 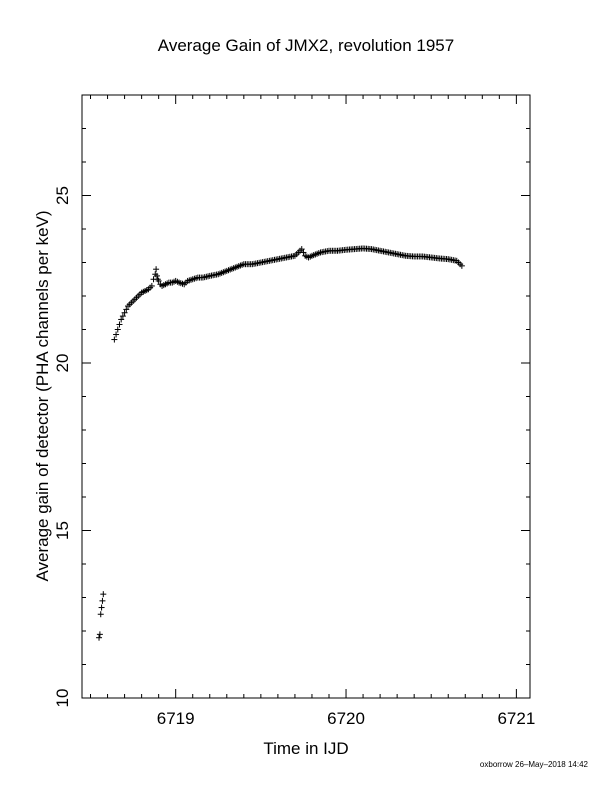 What do you see at coordinates (533, 764) in the screenshot?
I see `footer-credit: oxborrow 26–May–2018 14:42` at bounding box center [533, 764].